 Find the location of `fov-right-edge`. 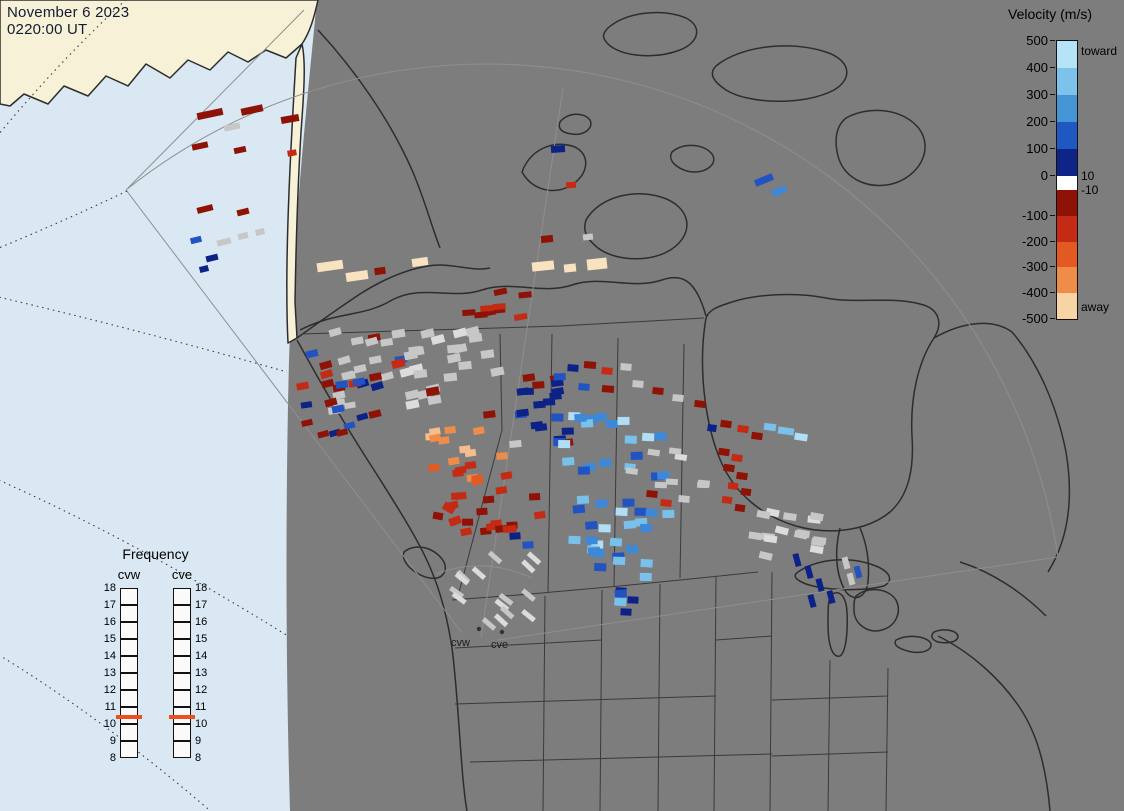

fov-right-edge is located at coordinates (778, 598).